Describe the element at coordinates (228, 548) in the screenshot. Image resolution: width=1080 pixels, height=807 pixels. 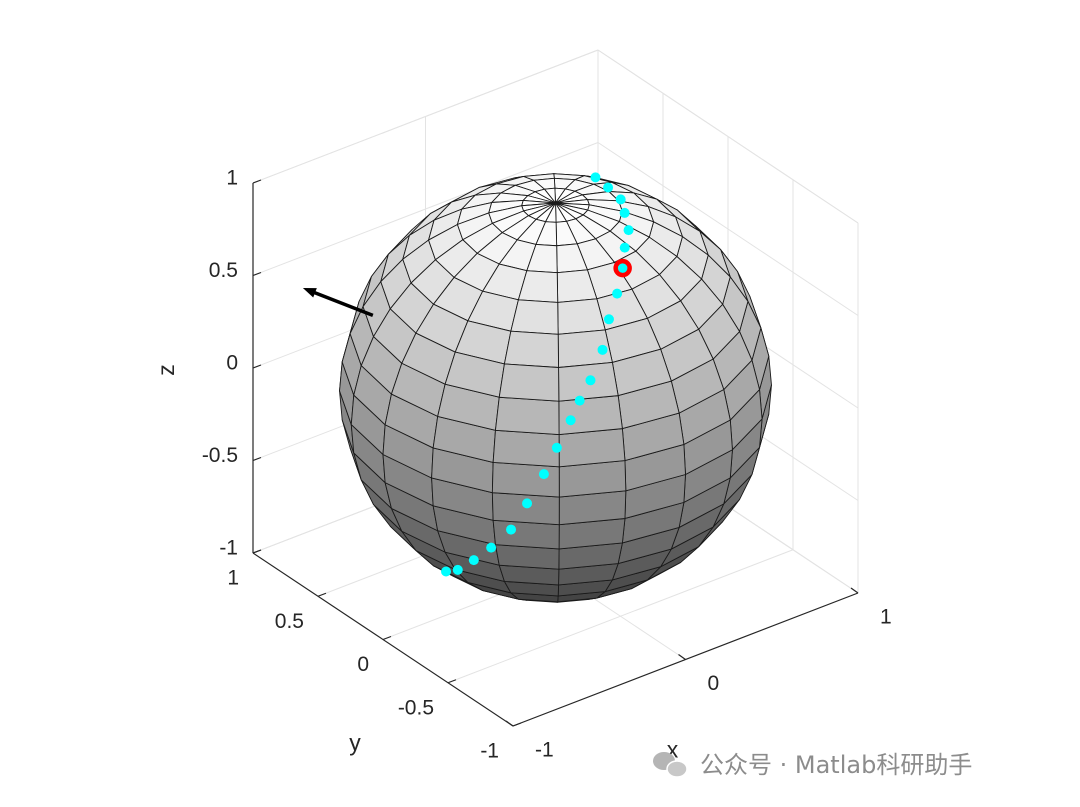
I see `z-tick-label: -1` at that location.